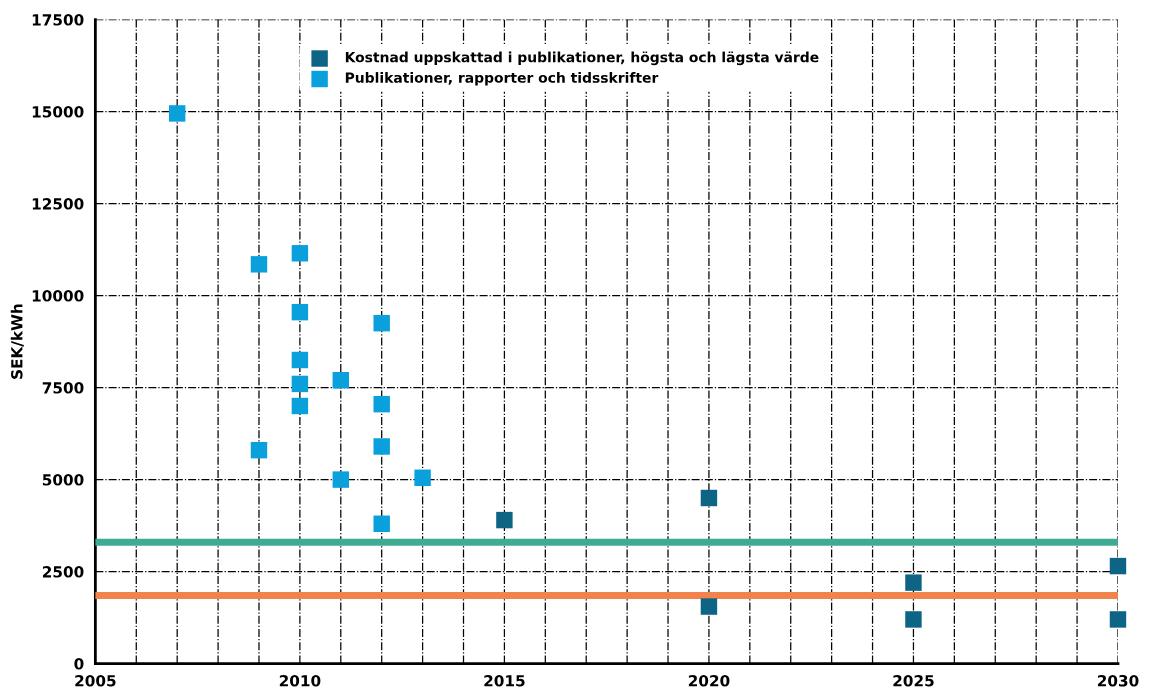 The image size is (1149, 700). What do you see at coordinates (79, 664) in the screenshot?
I see `y-tick-label: 0` at bounding box center [79, 664].